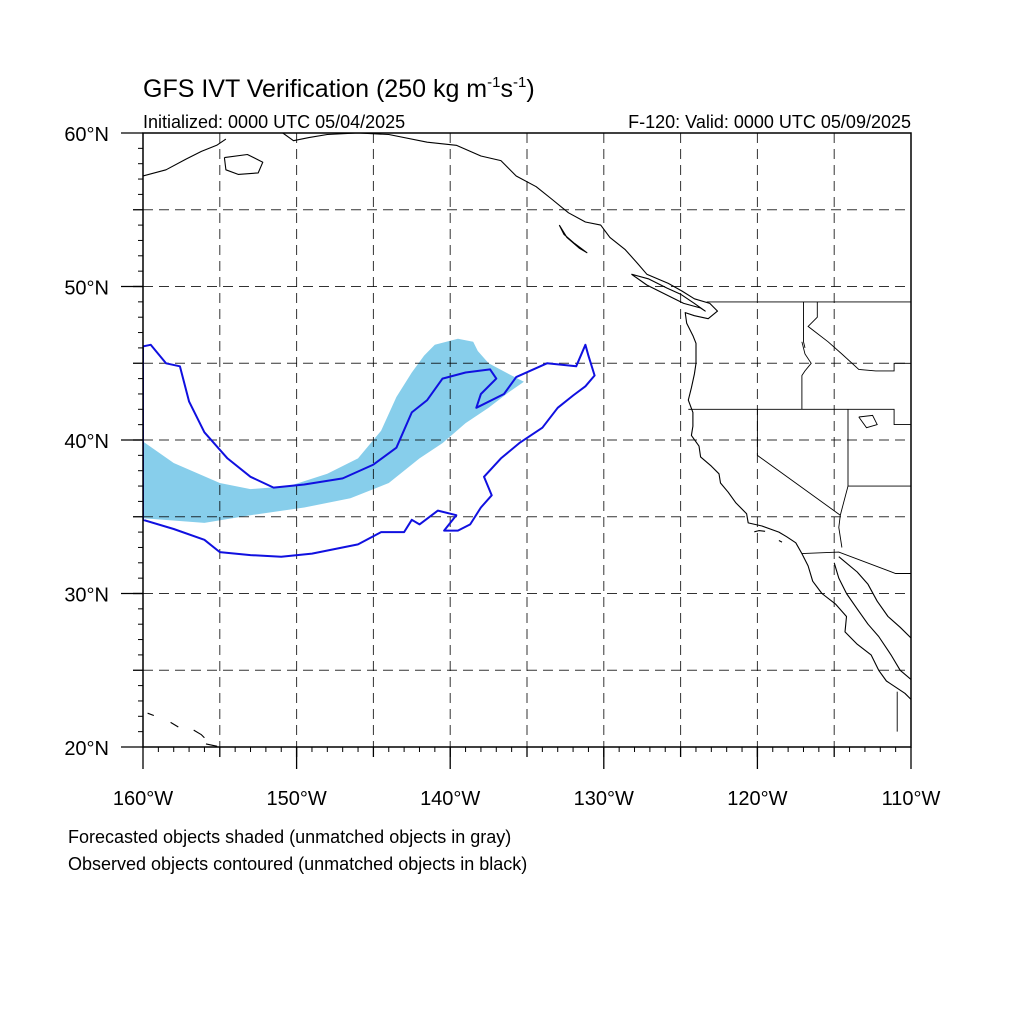  I want to click on political-borders-layer, so click(799, 516).